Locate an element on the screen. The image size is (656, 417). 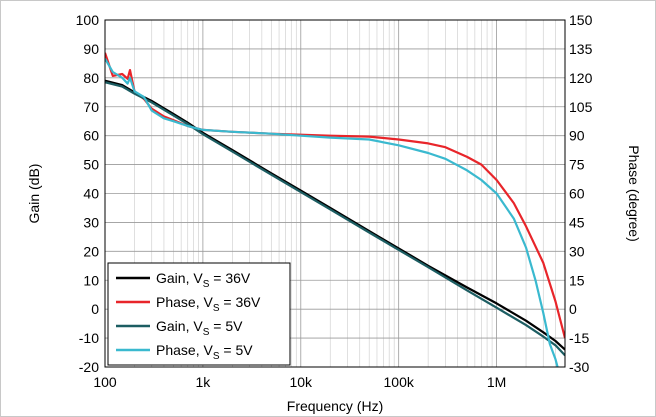
y-right-tick-label: -30 is located at coordinates (579, 367).